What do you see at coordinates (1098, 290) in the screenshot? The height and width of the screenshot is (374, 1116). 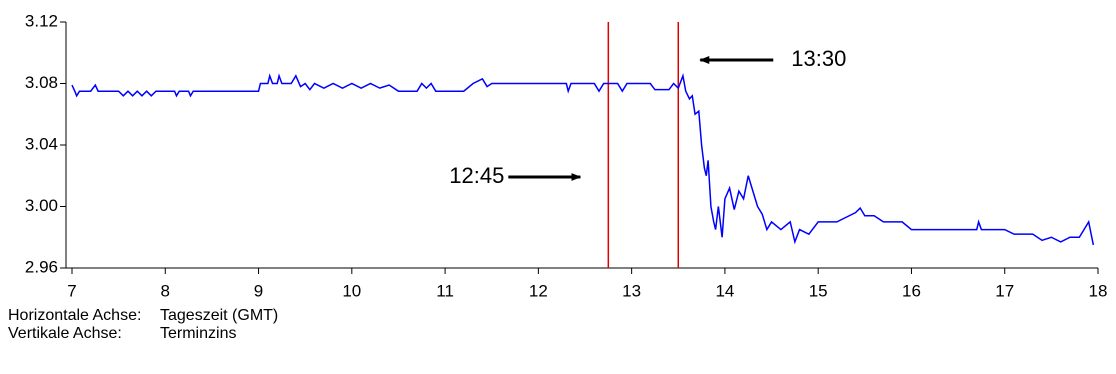 I see `x-tick-label: 18` at bounding box center [1098, 290].